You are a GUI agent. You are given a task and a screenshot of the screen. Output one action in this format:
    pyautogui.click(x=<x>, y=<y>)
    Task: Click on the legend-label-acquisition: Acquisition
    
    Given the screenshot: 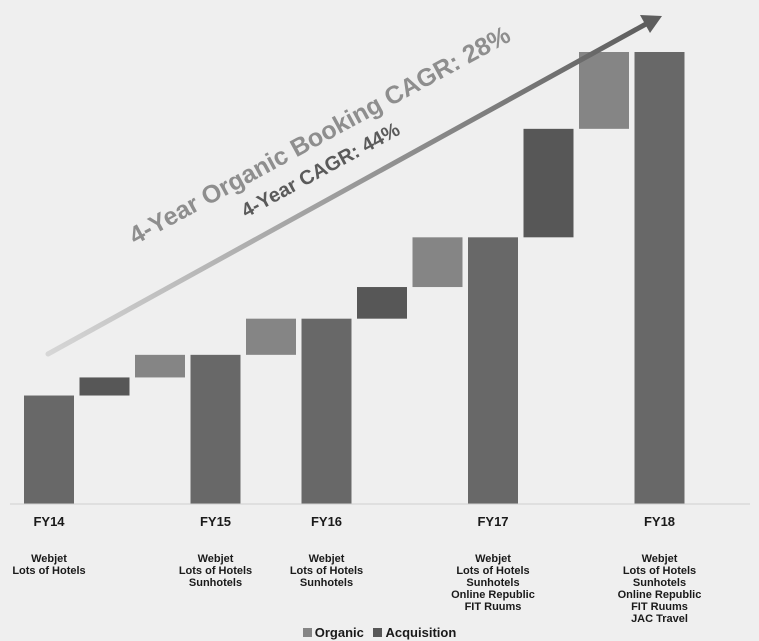 What is the action you would take?
    pyautogui.click(x=421, y=632)
    